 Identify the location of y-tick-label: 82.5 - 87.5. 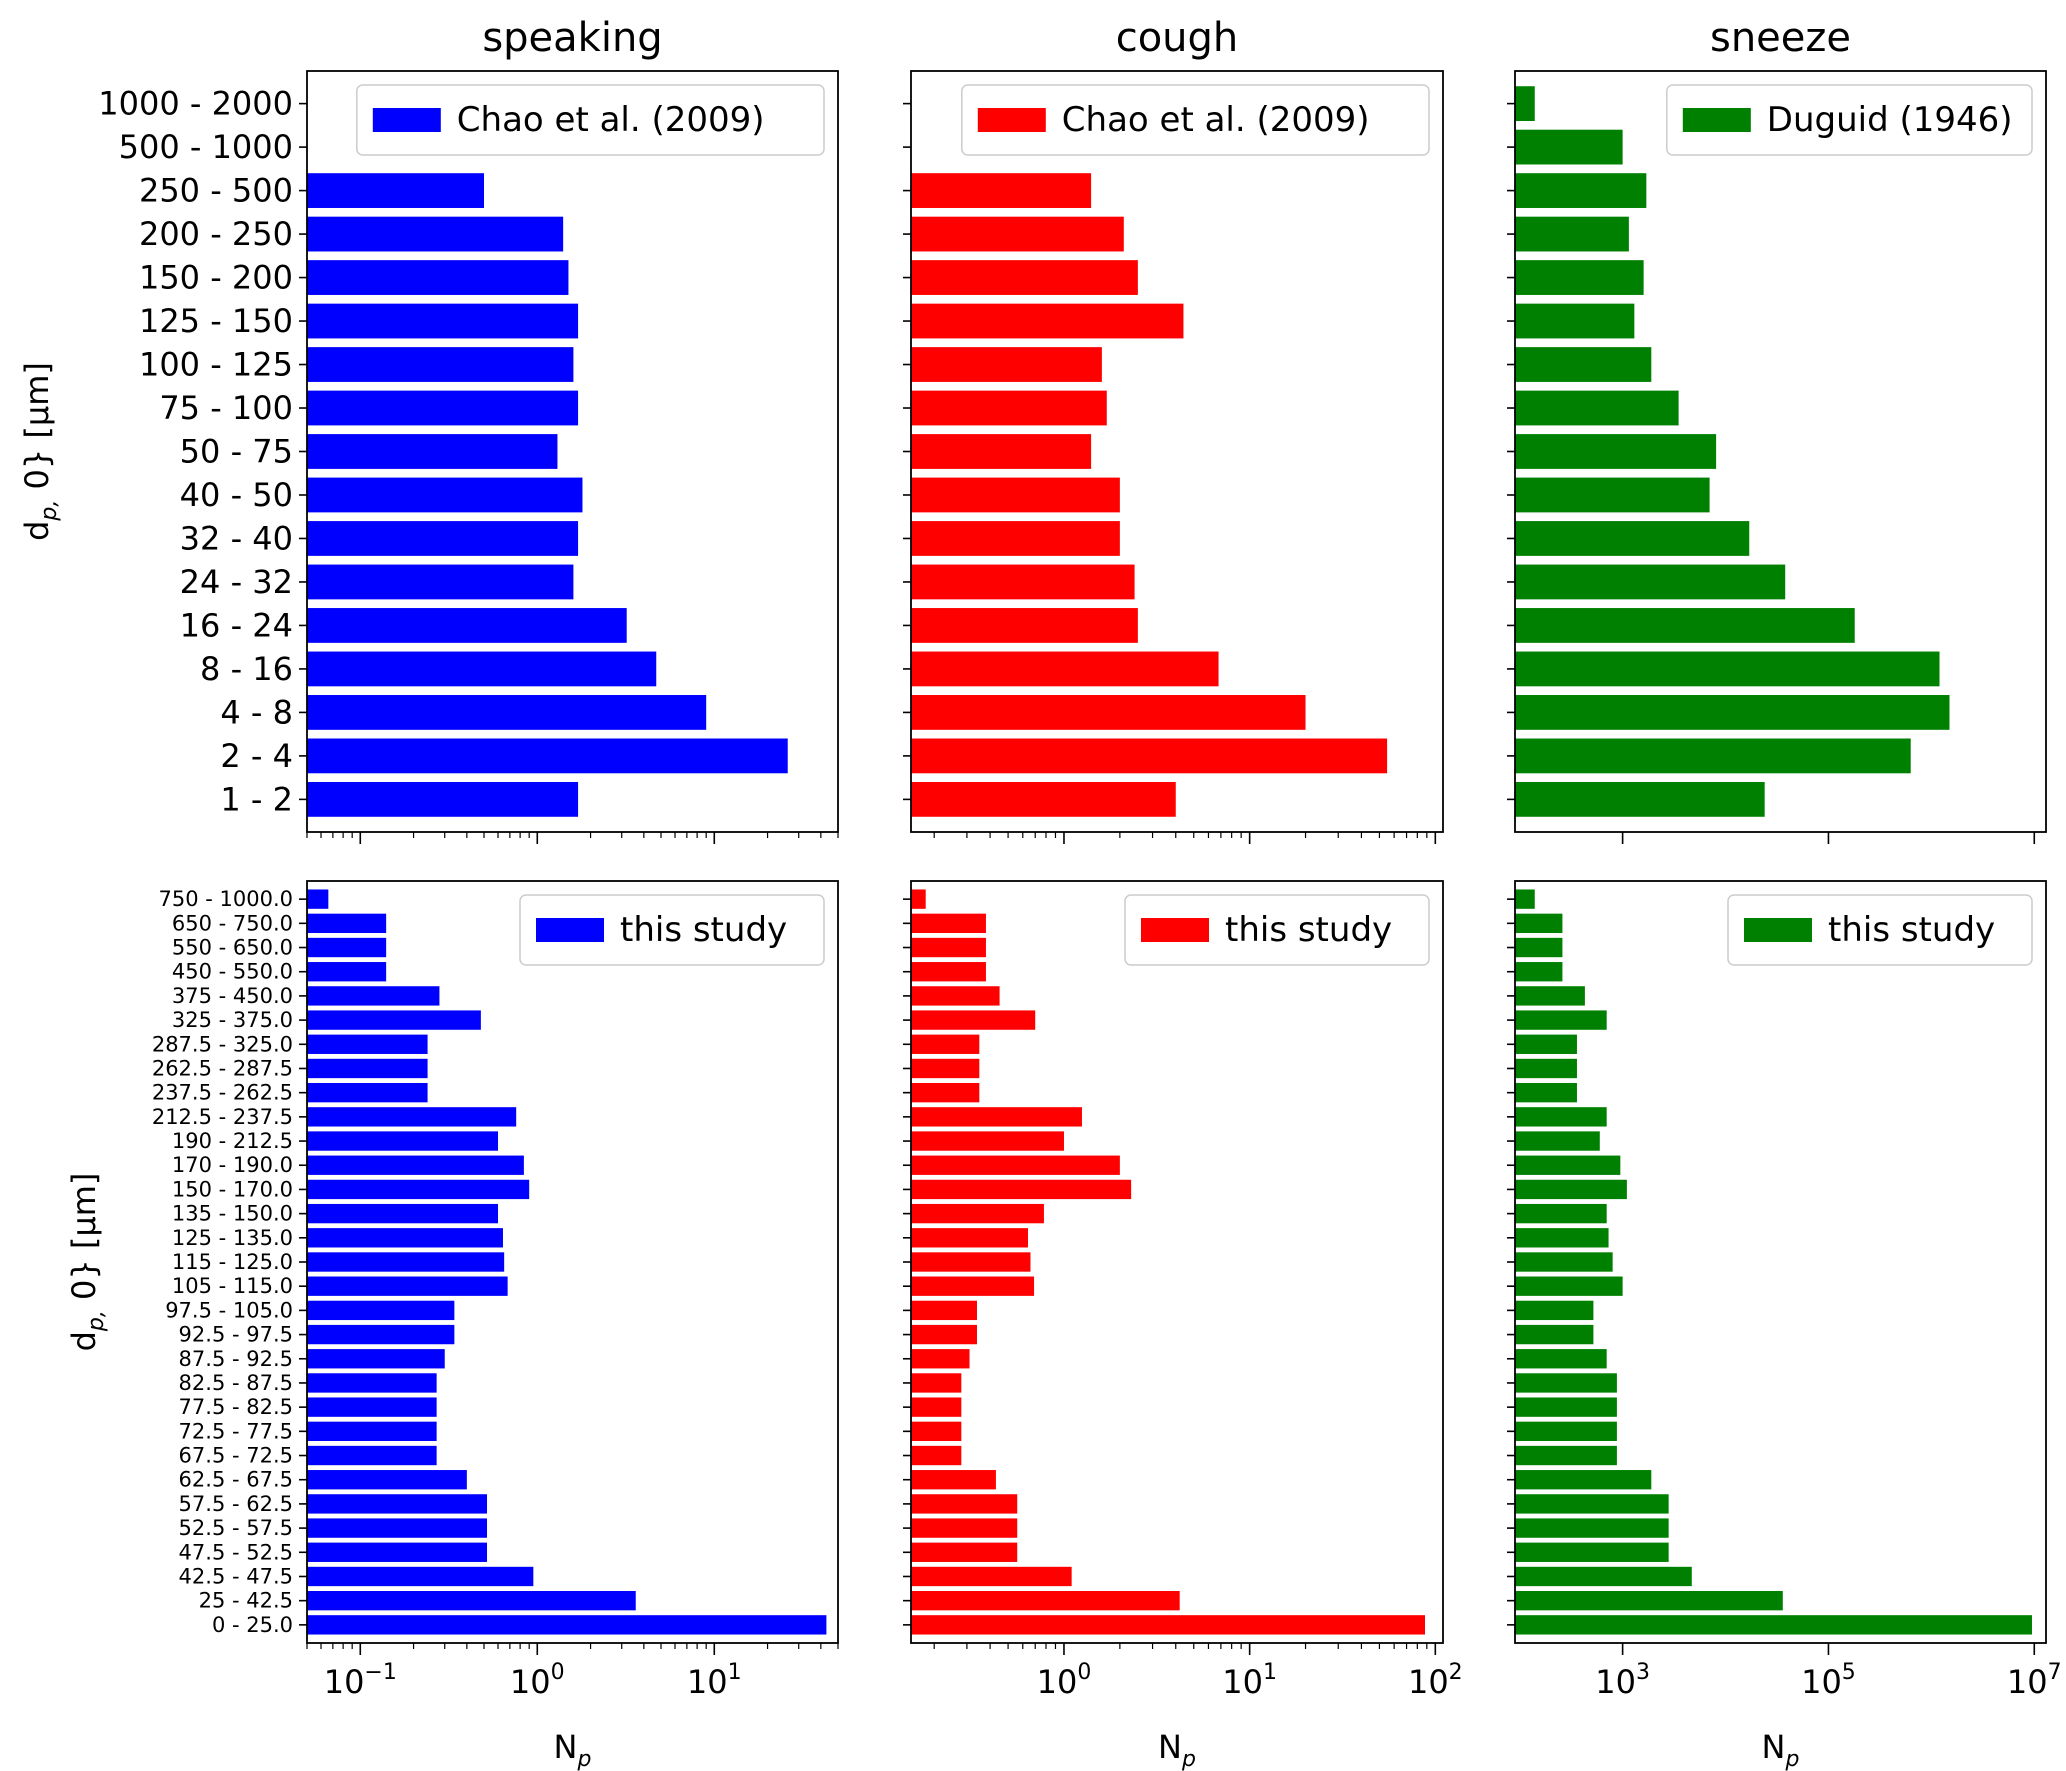
(236, 1383).